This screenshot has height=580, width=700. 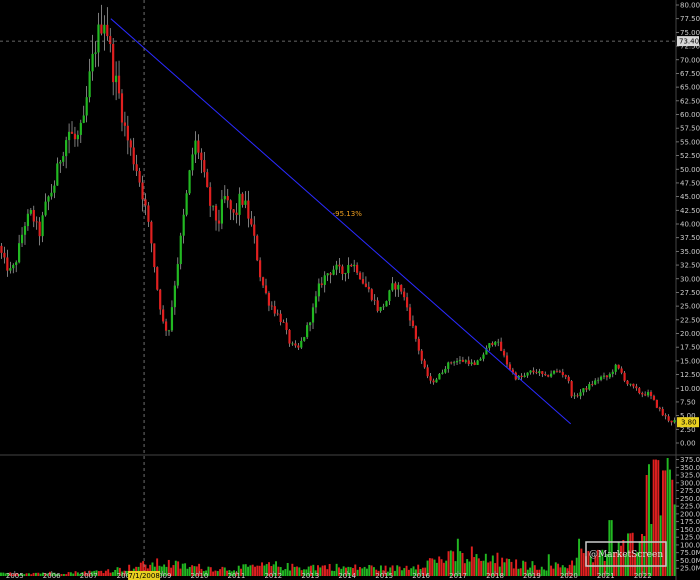 I want to click on crosshair-date-tag: 7/1/2008, so click(x=144, y=575).